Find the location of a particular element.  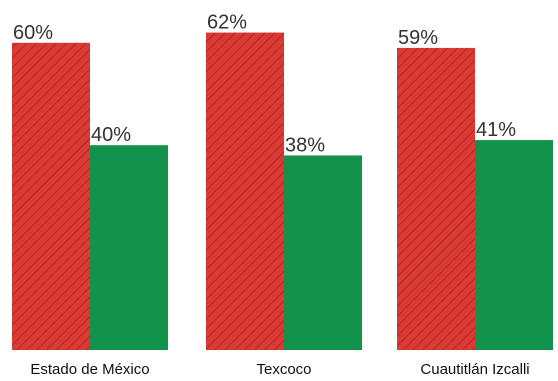

value-label-1-2: 41% is located at coordinates (496, 130).